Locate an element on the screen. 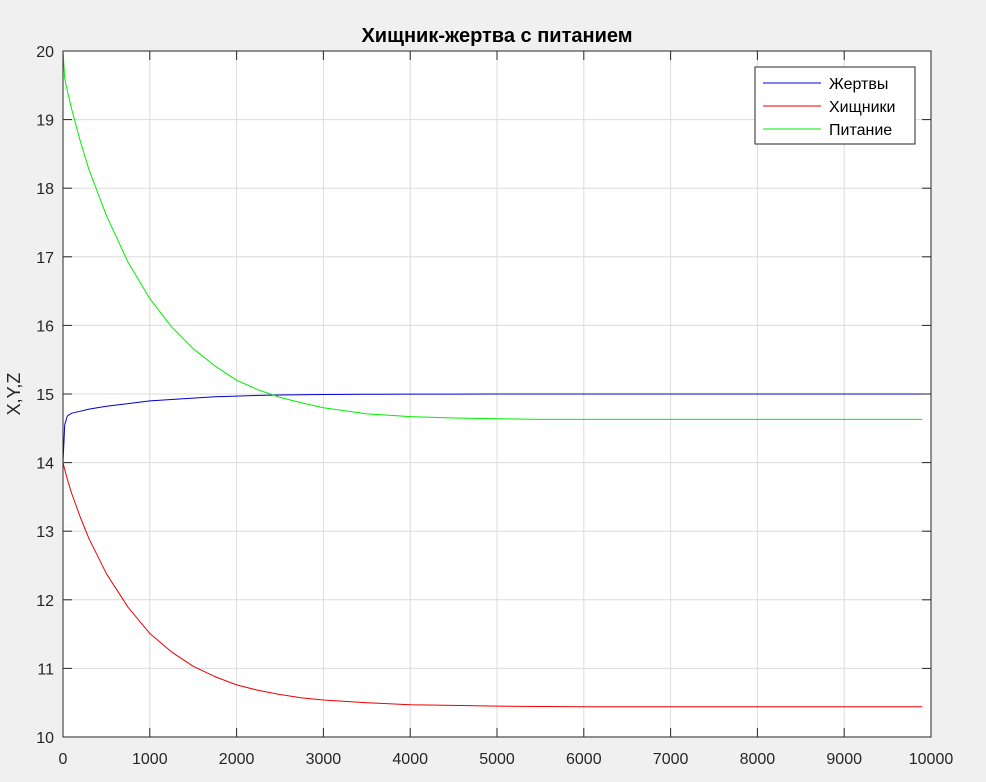 This screenshot has width=986, height=782. x-tick-label: 9000 is located at coordinates (844, 759).